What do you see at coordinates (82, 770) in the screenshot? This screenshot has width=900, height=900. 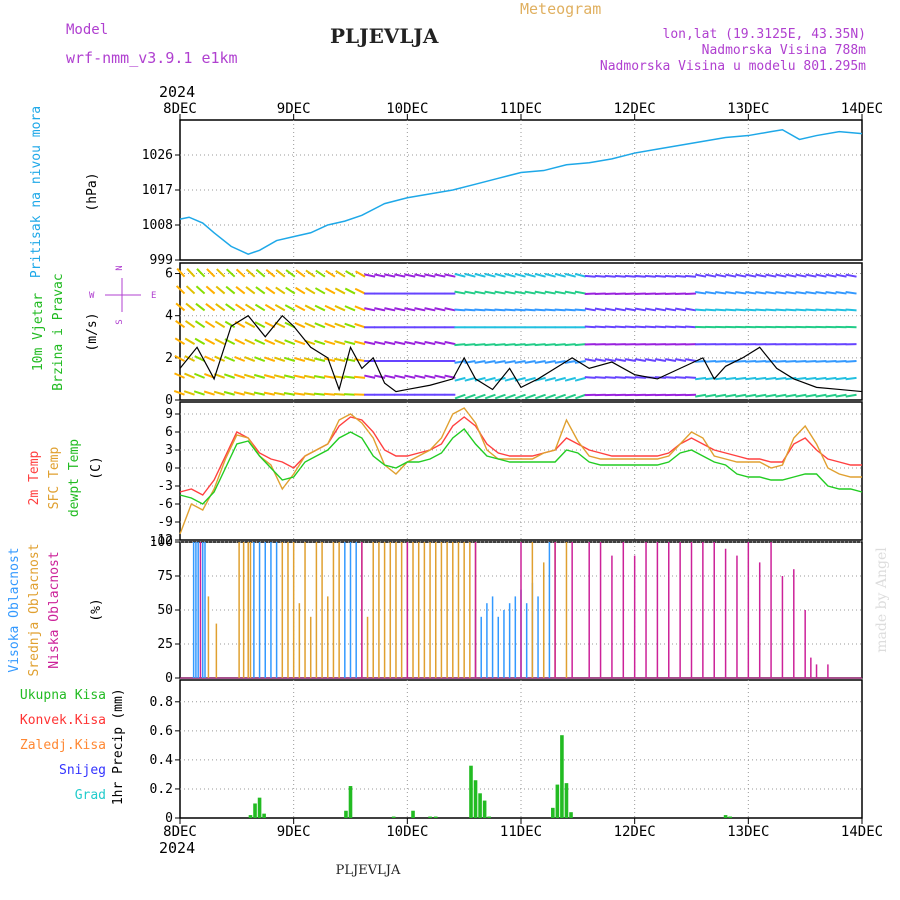 I see `legend-snow: Snijeg` at bounding box center [82, 770].